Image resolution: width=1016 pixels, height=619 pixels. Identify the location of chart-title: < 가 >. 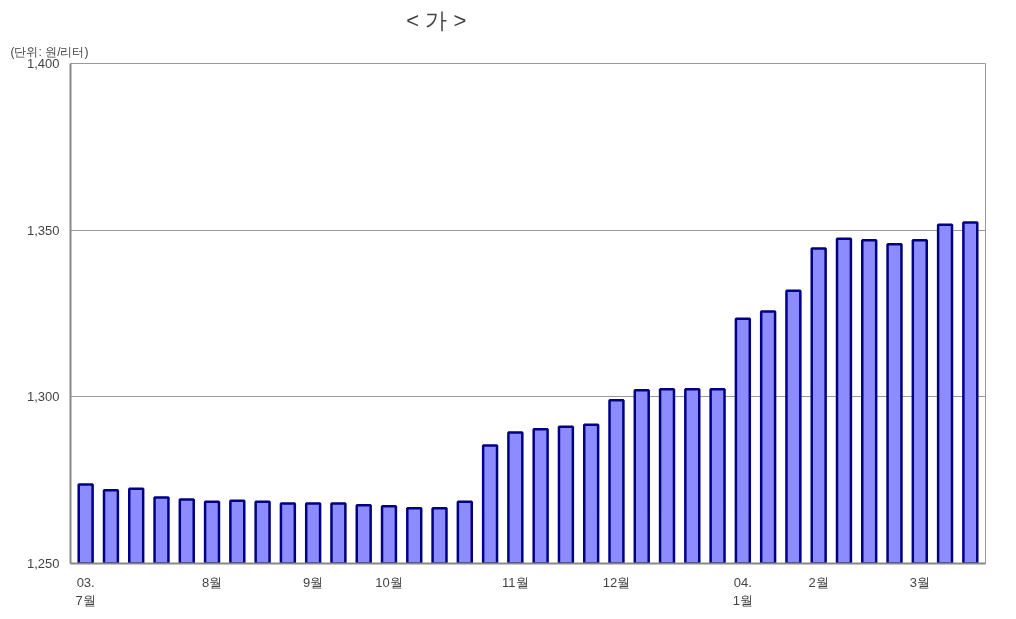
(436, 20).